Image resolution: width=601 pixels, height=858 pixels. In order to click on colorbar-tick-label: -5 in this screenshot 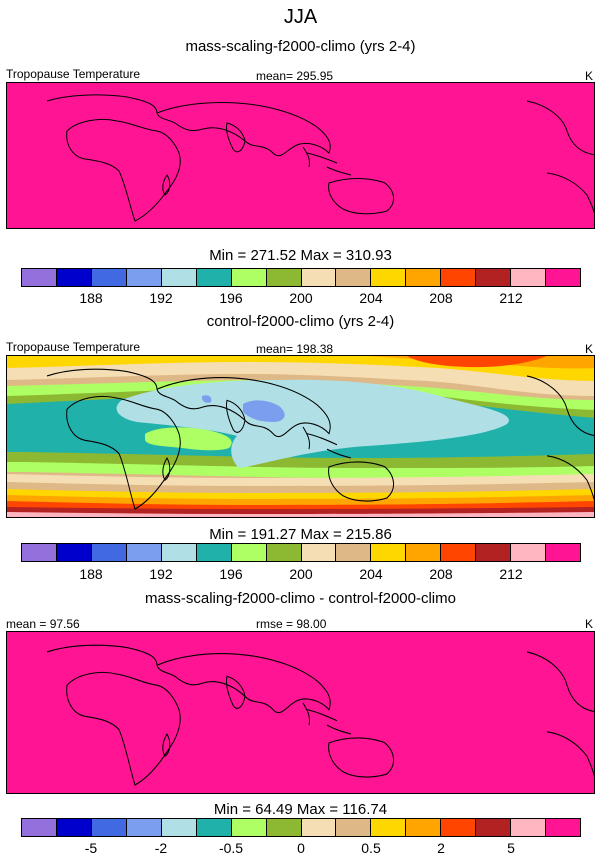, I will do `click(91, 848)`.